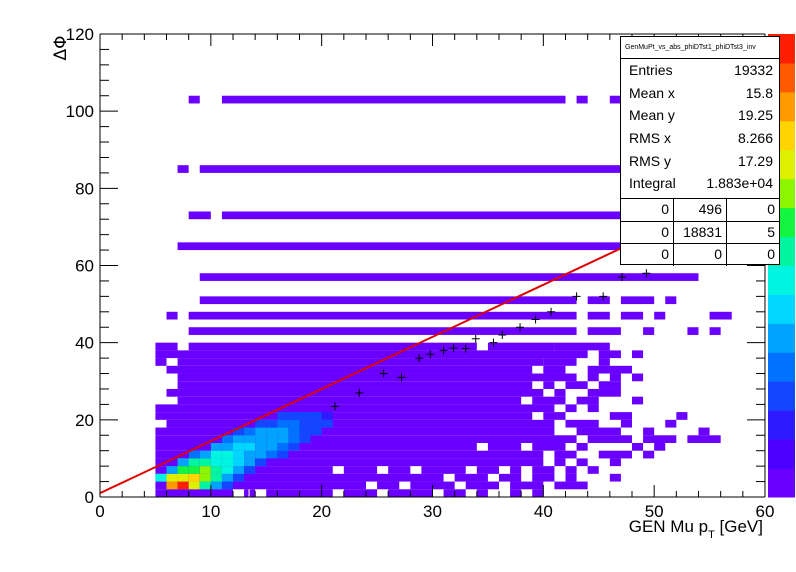  What do you see at coordinates (84, 343) in the screenshot?
I see `y-tick-label: 40` at bounding box center [84, 343].